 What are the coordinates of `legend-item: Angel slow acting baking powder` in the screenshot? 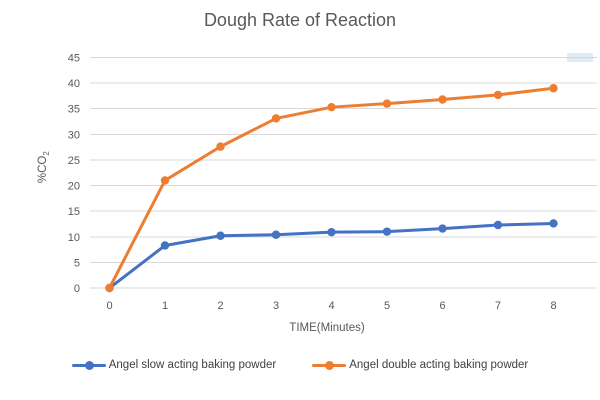 It's located at (174, 365).